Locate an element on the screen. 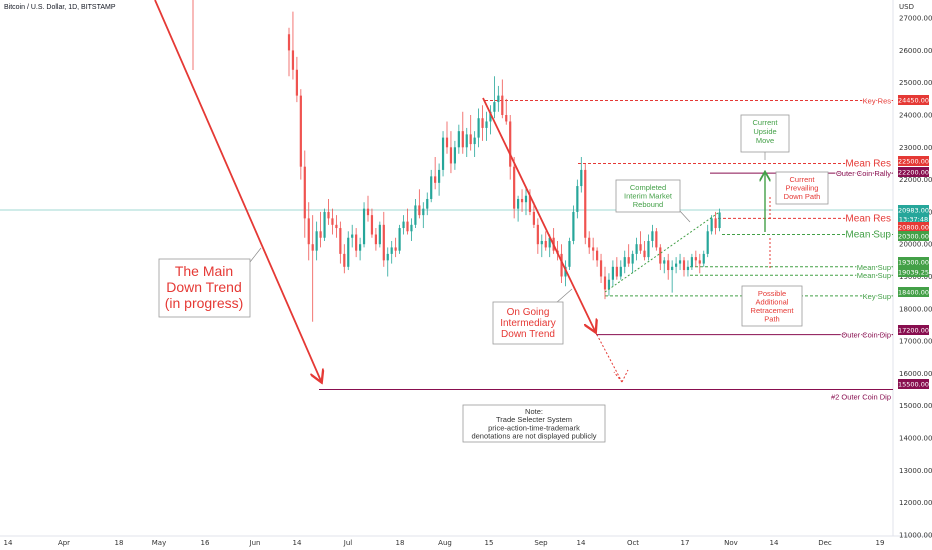 Image resolution: width=932 pixels, height=550 pixels. intermediary-trend-line is located at coordinates (538, 214).